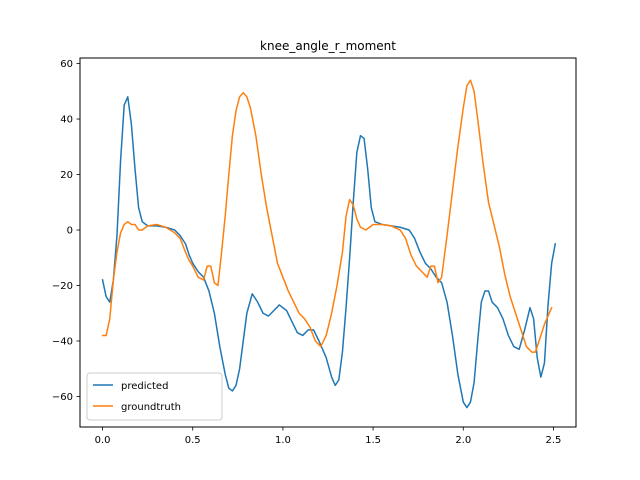  Describe the element at coordinates (62, 341) in the screenshot. I see `y-tick-label: −40` at that location.